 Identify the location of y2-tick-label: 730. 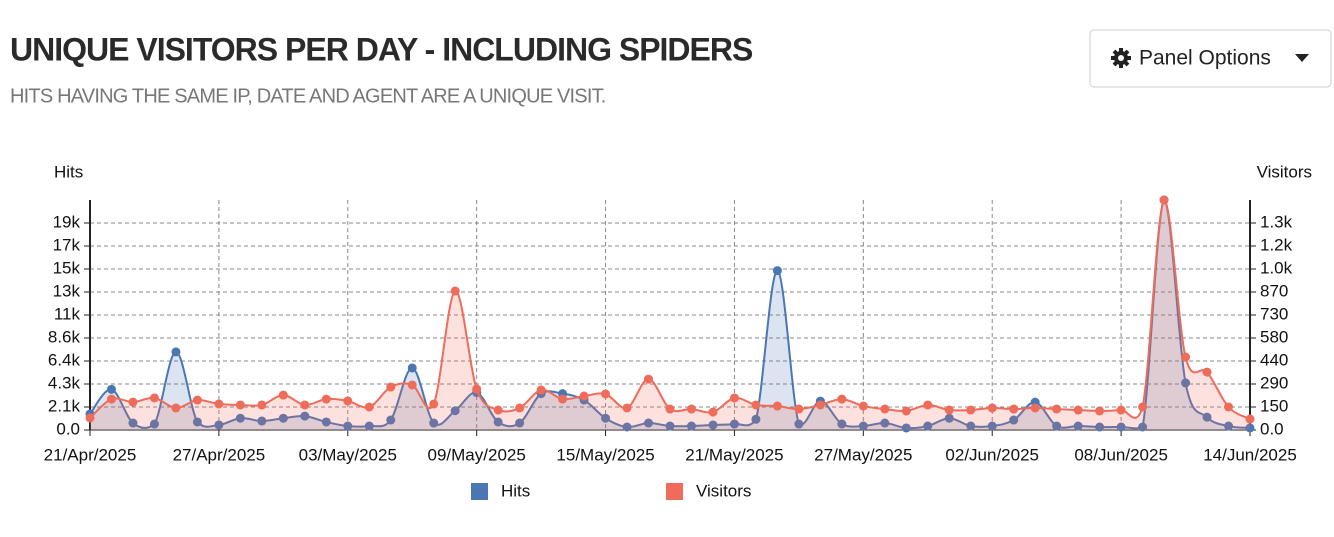
(1274, 313).